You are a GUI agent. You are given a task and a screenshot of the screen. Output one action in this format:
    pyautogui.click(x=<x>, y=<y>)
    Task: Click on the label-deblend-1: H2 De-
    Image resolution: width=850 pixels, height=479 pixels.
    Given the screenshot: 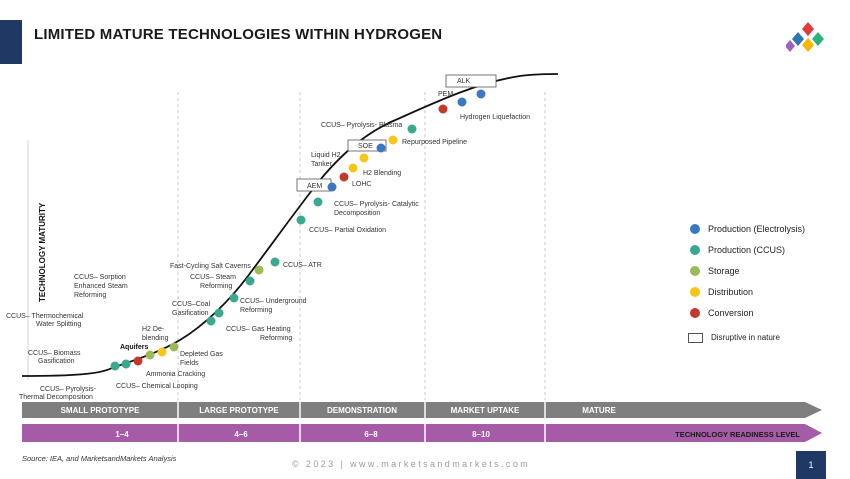 What is the action you would take?
    pyautogui.click(x=153, y=329)
    